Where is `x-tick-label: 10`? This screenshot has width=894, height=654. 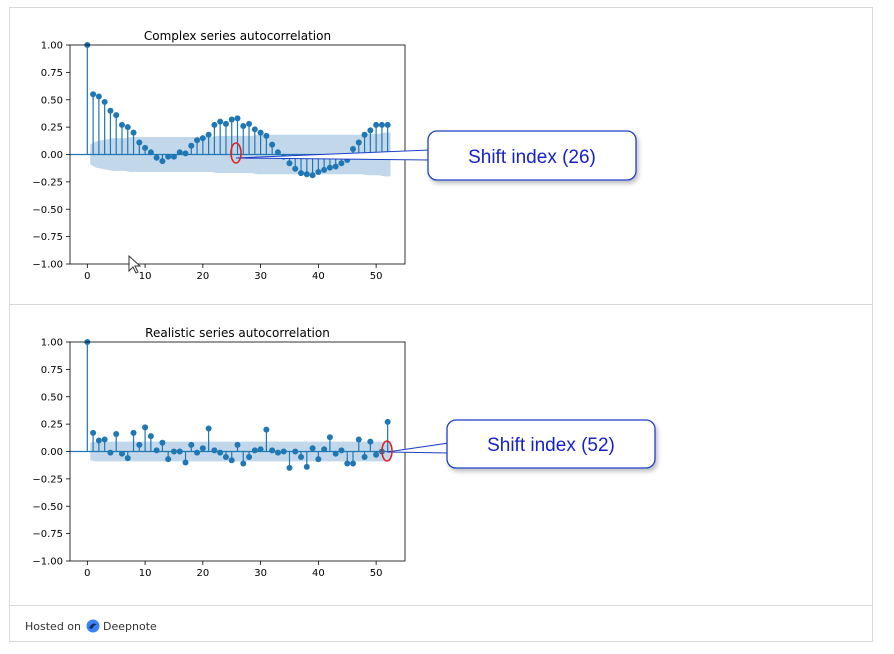
x-tick-label: 10 is located at coordinates (145, 276).